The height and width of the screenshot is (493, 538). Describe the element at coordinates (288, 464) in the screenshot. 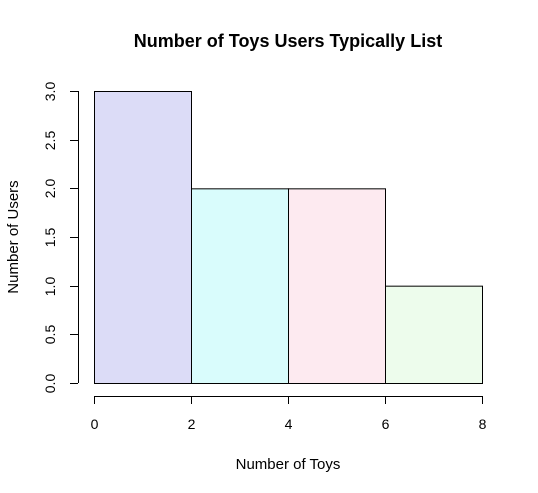

I see `x-axis-label: Number of Toys` at that location.